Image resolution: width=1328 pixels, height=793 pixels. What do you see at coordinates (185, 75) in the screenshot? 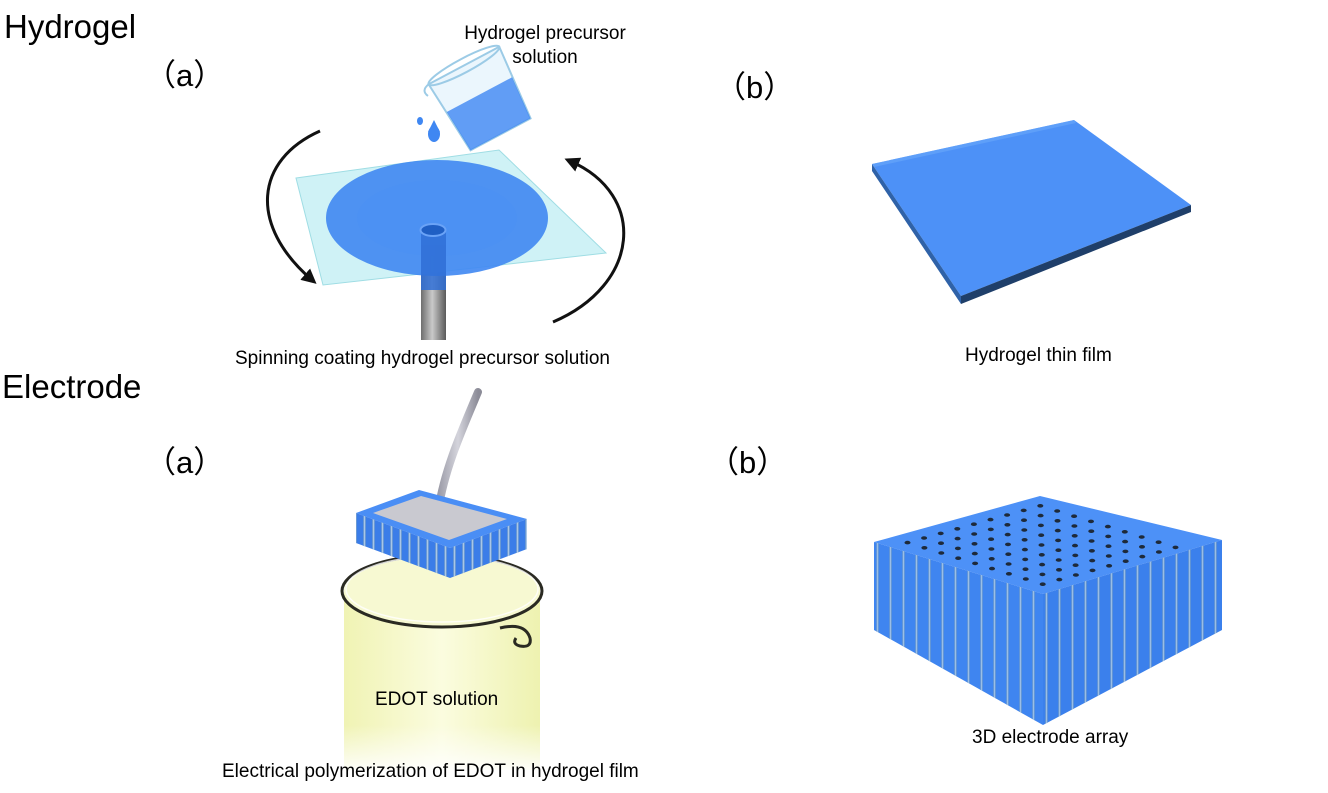
I see `panel-label-hydrogel-a: （a）` at bounding box center [185, 75].